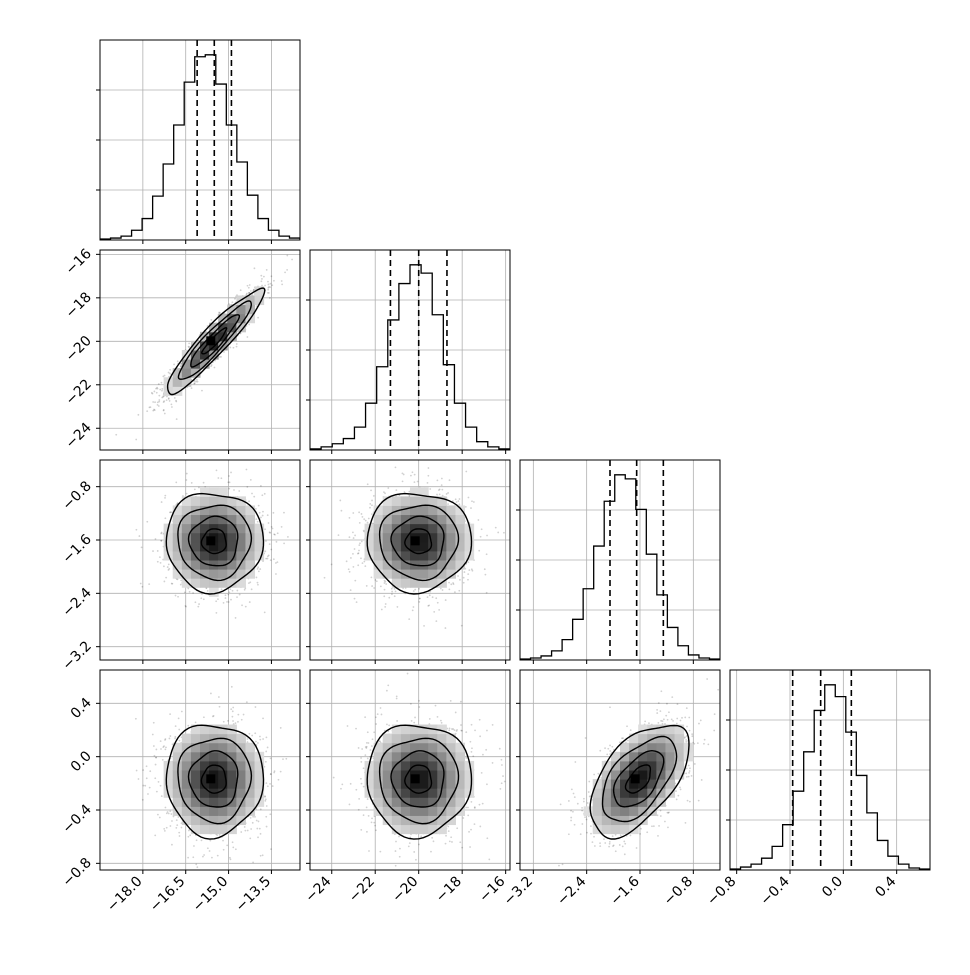 The width and height of the screenshot is (970, 975). What do you see at coordinates (79, 392) in the screenshot?
I see `y-tick-label: −22` at bounding box center [79, 392].